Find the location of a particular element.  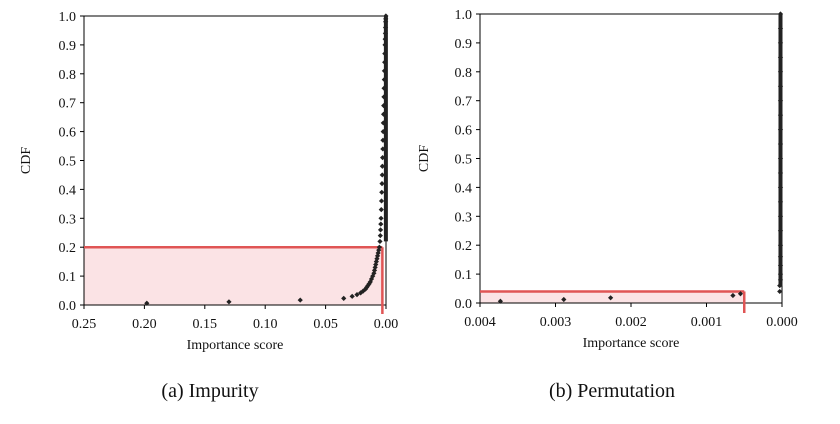

x-tick-label: 0.15 is located at coordinates (205, 324).